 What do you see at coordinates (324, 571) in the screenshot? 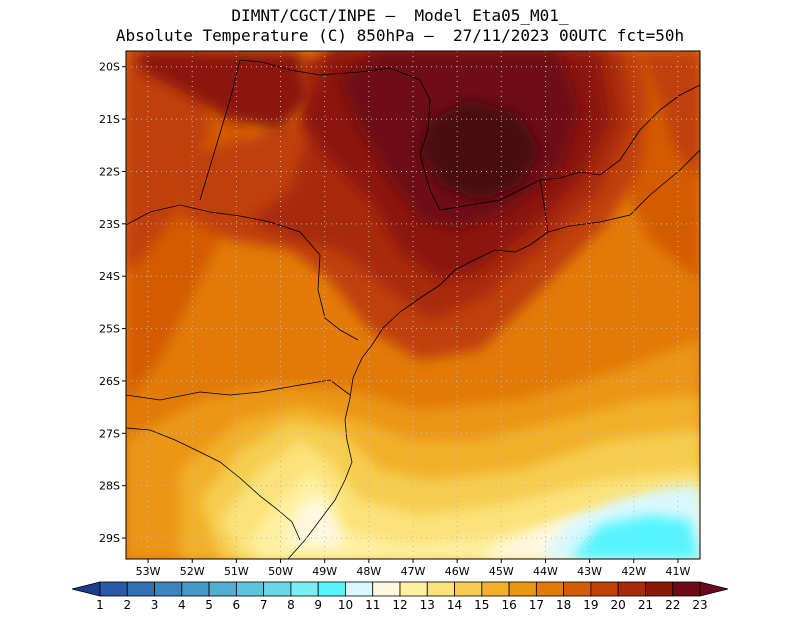
I see `lon-tick-label: 49W` at bounding box center [324, 571].